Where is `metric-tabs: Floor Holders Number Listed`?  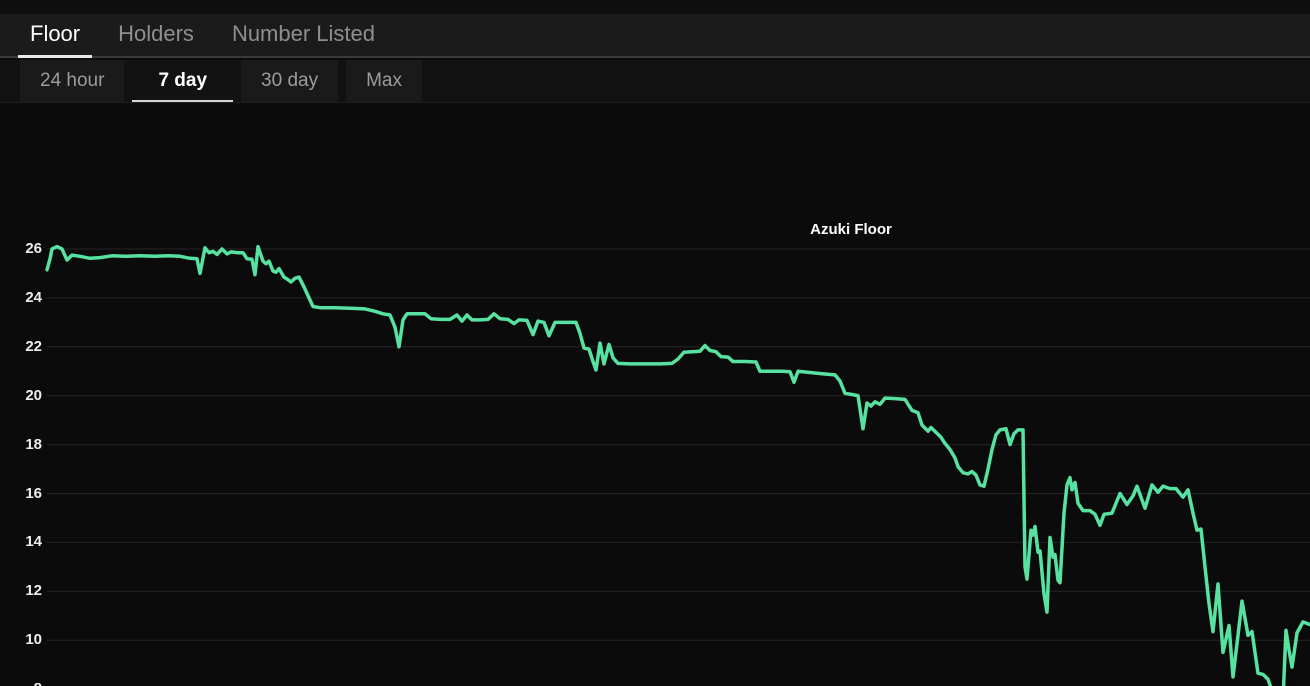 metric-tabs: Floor Holders Number Listed is located at coordinates (655, 36).